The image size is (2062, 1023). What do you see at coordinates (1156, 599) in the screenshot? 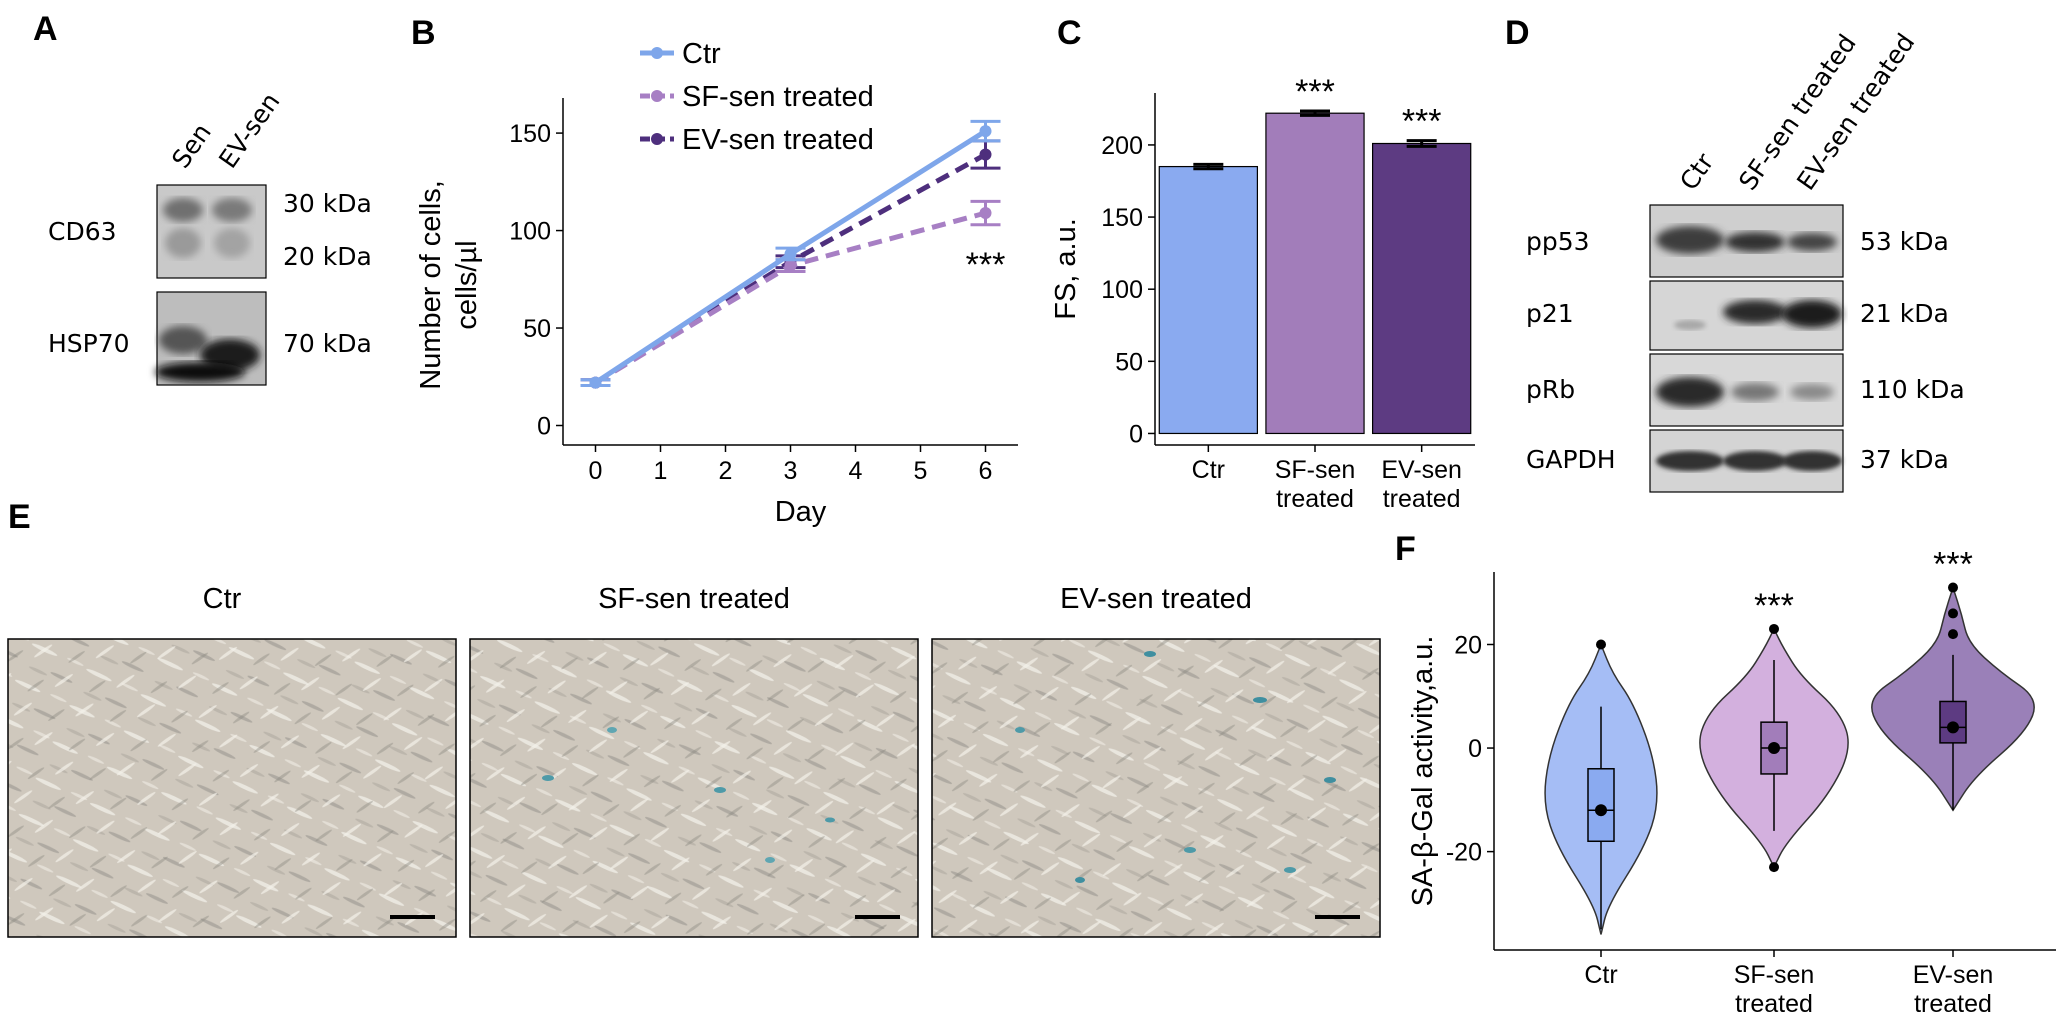
I see `image-title: EV-sen treated` at bounding box center [1156, 599].